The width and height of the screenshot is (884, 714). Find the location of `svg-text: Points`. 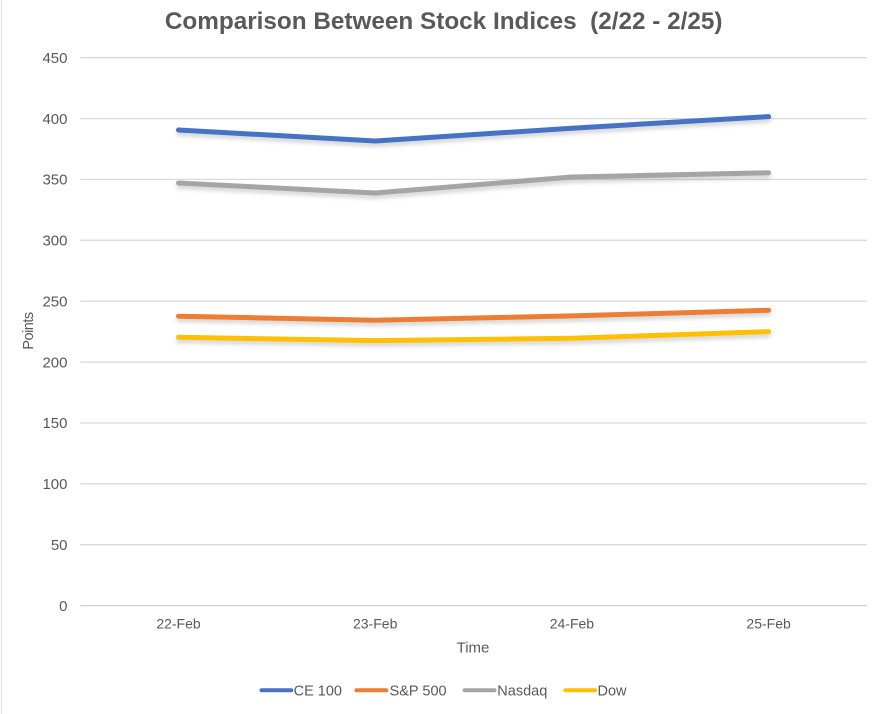

svg-text: Points is located at coordinates (29, 331).